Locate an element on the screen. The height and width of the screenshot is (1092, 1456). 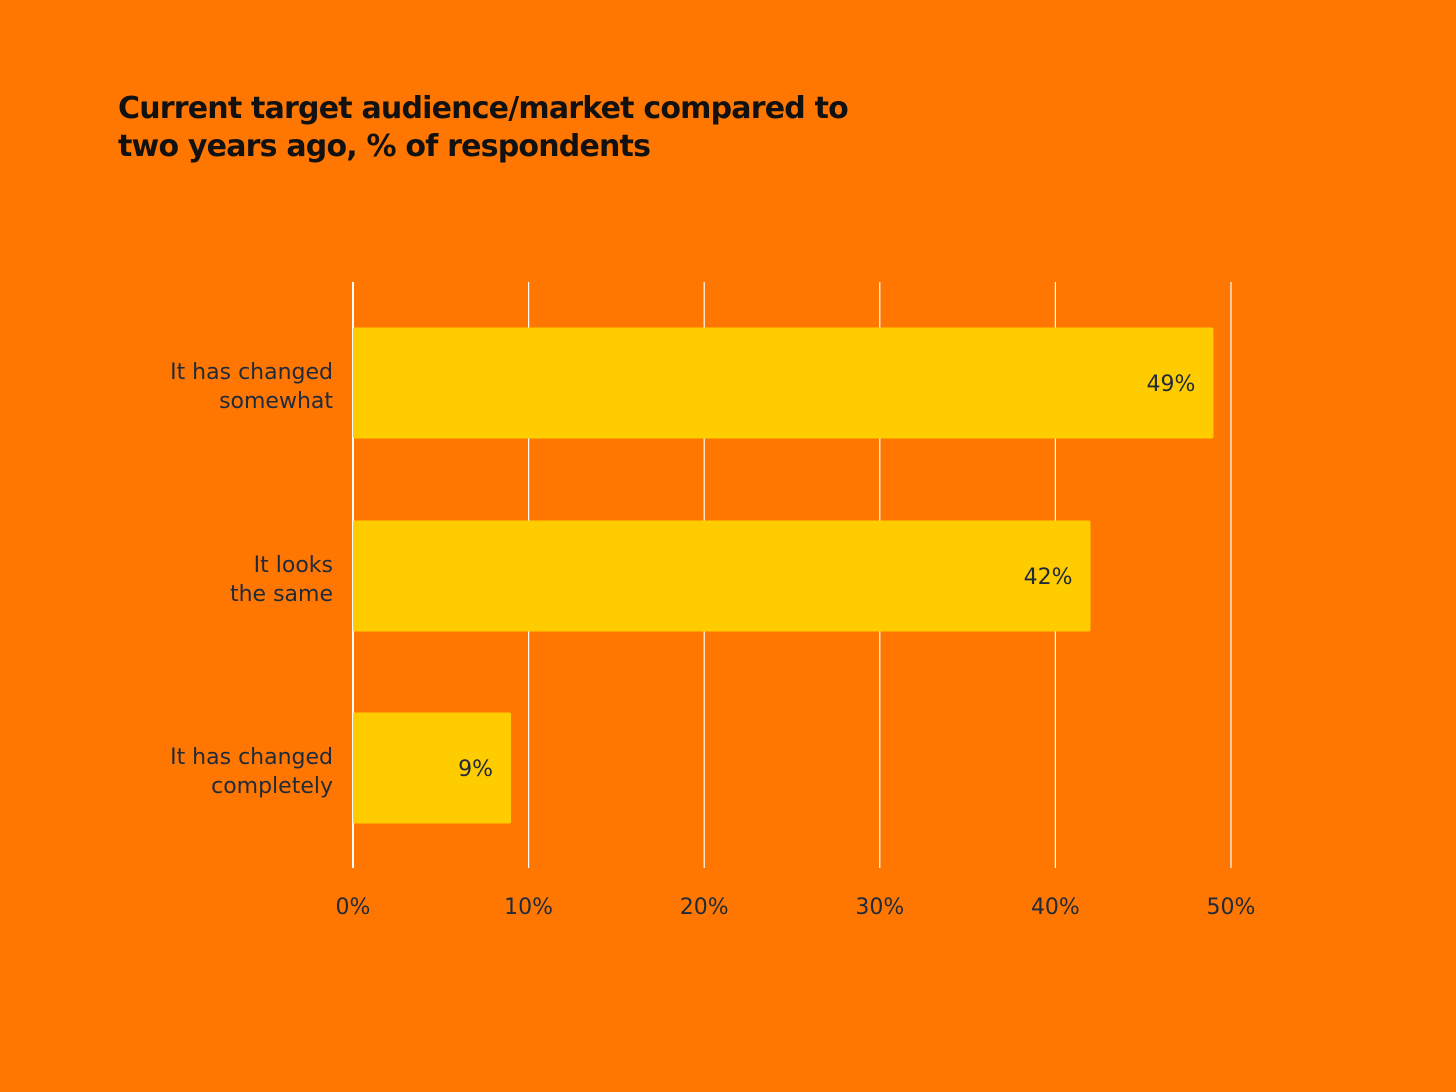
category-label: It has changed completely is located at coordinates (251, 772).